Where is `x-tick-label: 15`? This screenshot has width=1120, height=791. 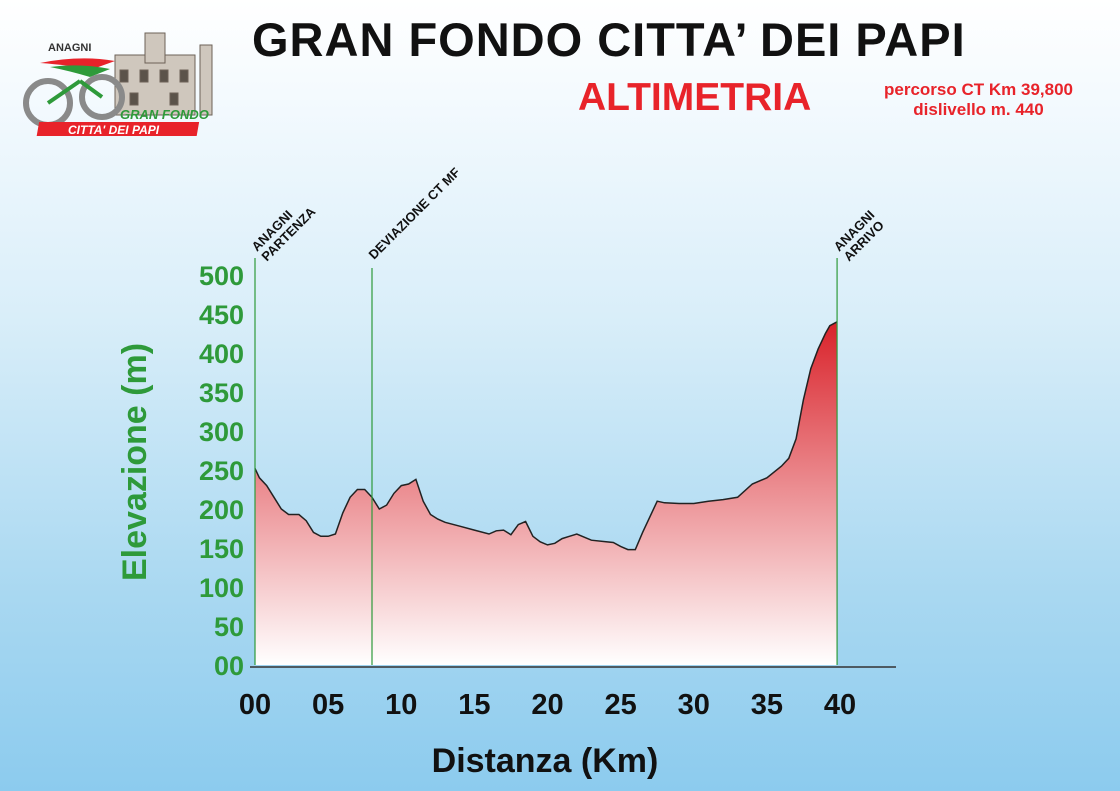 x-tick-label: 15 is located at coordinates (474, 705).